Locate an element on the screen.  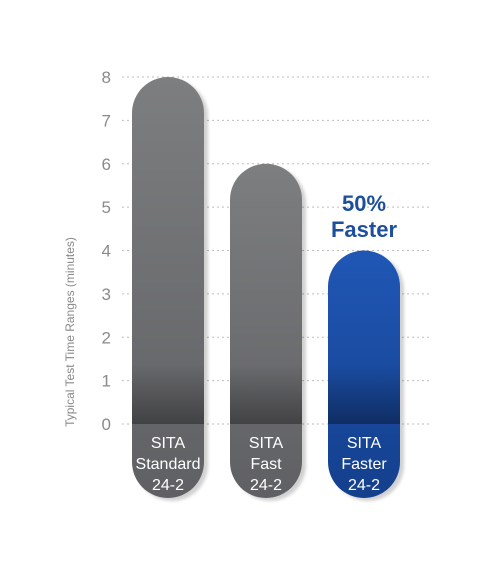
y-tick-label: 4 is located at coordinates (106, 251).